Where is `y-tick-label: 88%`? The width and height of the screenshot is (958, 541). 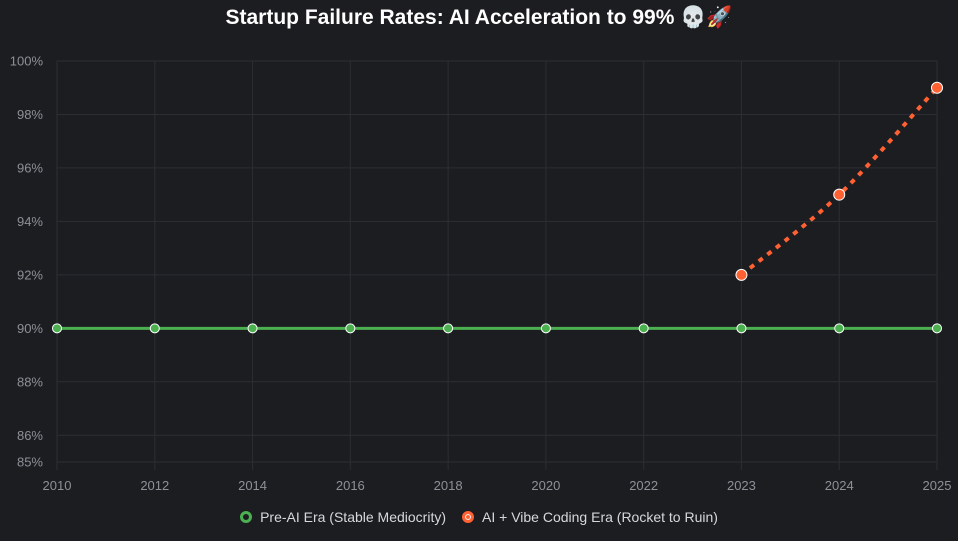
y-tick-label: 88% is located at coordinates (30, 381).